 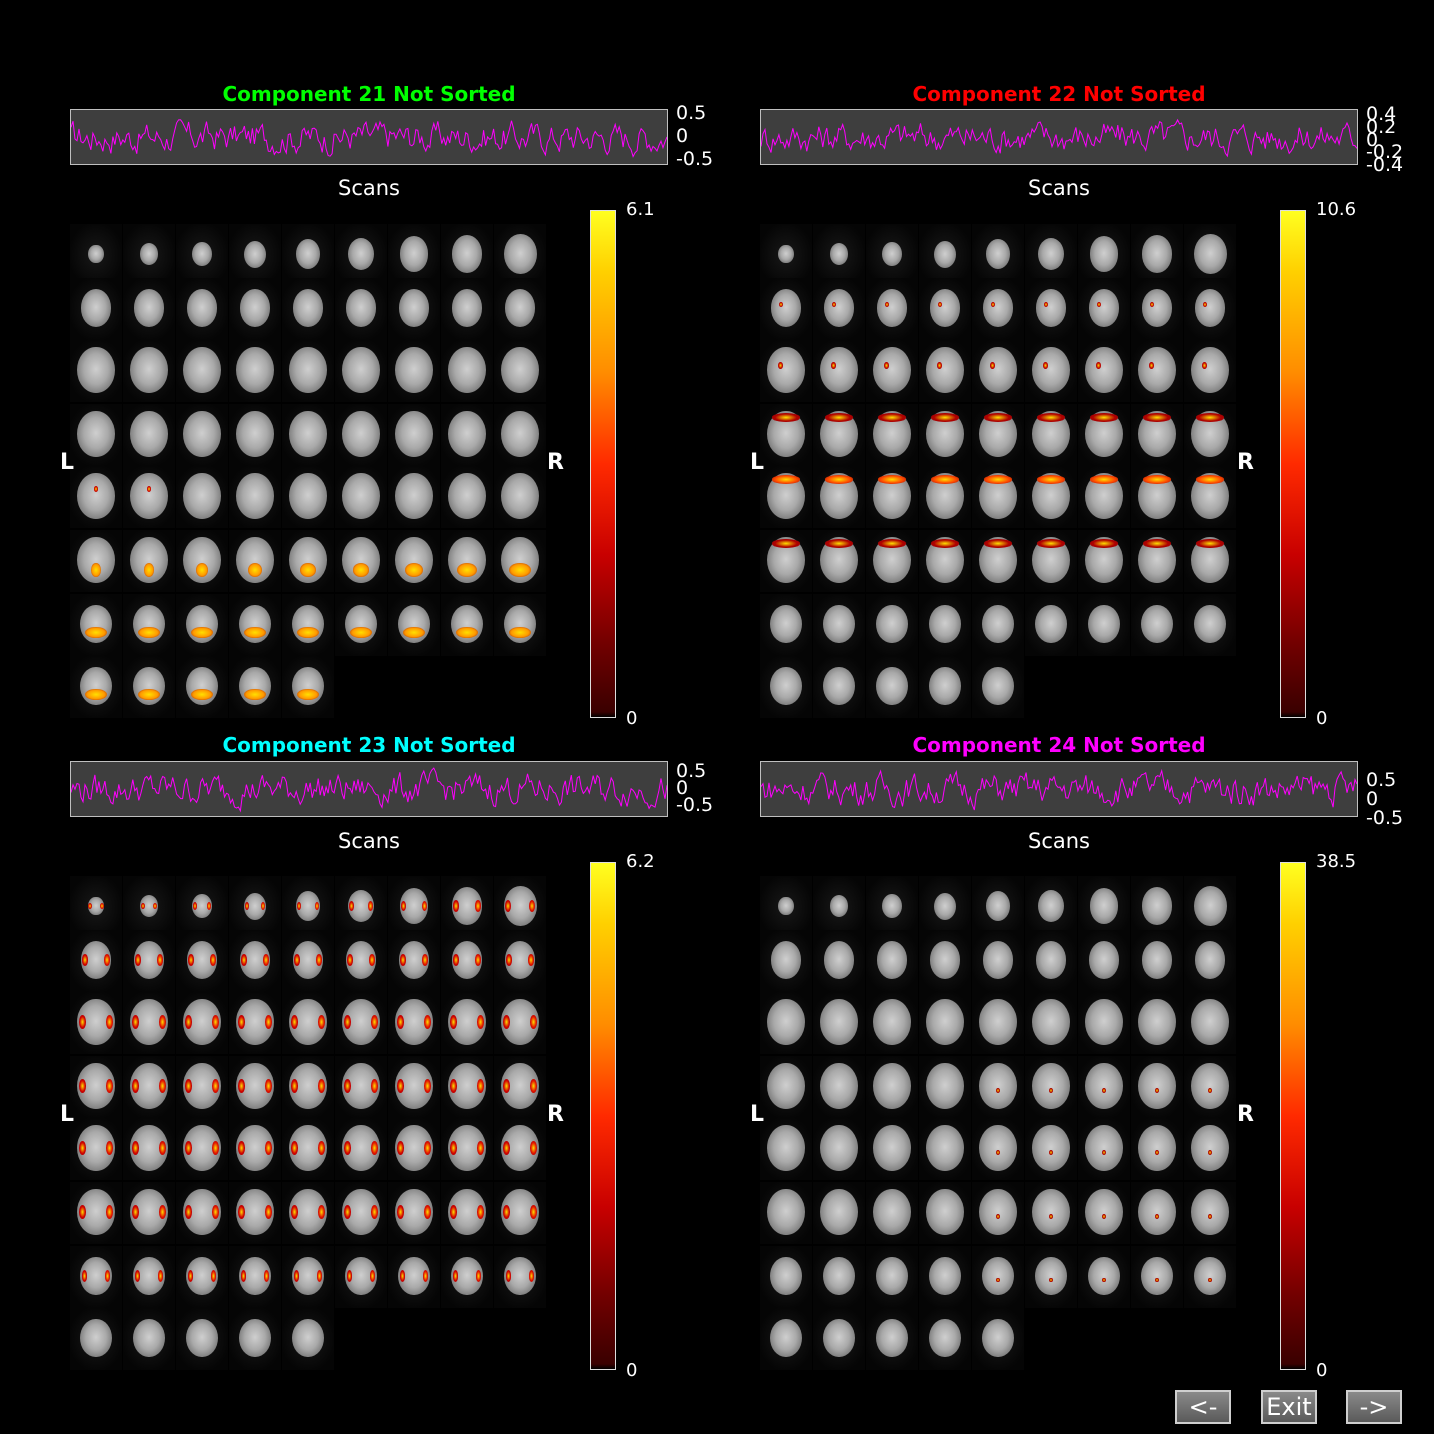 What do you see at coordinates (1203, 1407) in the screenshot?
I see `previous-button: <-` at bounding box center [1203, 1407].